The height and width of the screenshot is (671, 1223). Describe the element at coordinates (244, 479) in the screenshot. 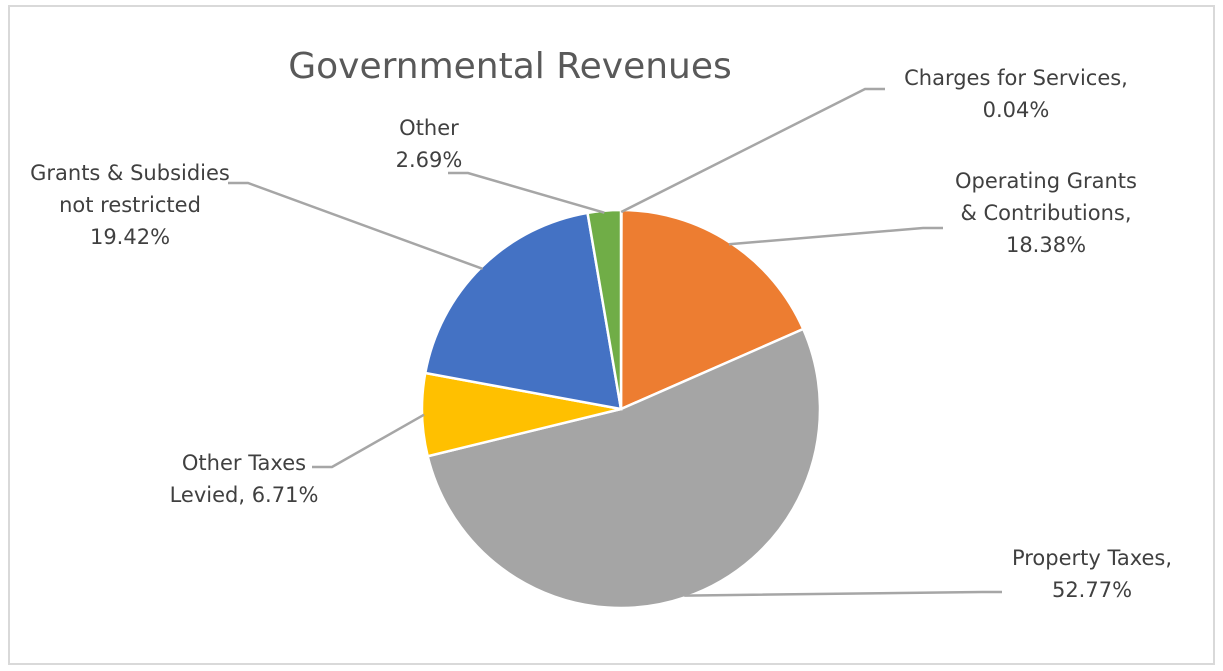

I see `data-label-other-taxes-levied: Other Taxes Levied, 6.71%` at that location.